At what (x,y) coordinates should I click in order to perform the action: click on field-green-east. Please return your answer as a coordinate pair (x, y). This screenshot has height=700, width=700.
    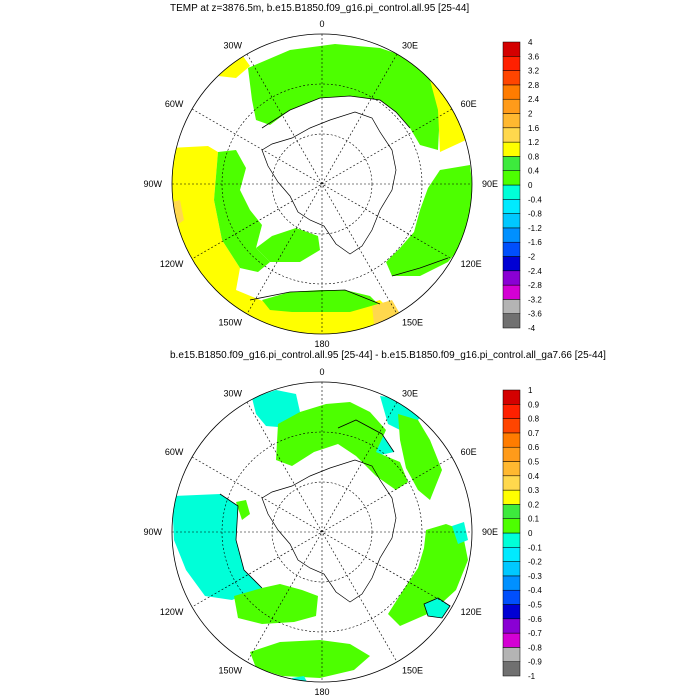
    Looking at the image, I should click on (429, 220).